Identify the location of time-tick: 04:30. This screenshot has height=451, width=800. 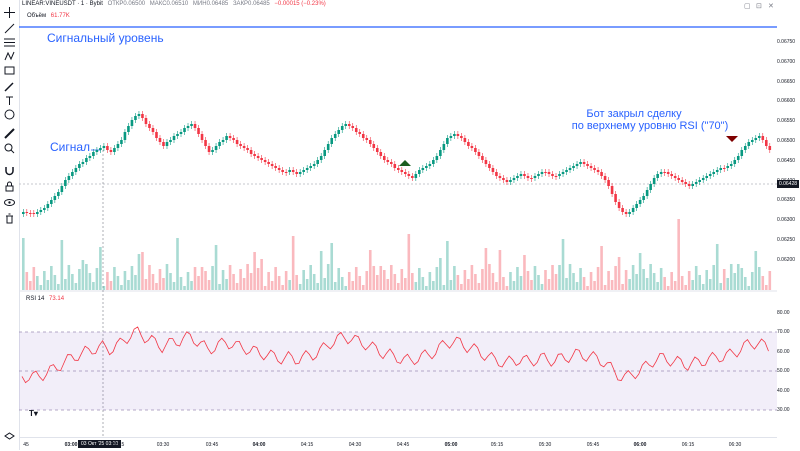
(355, 445).